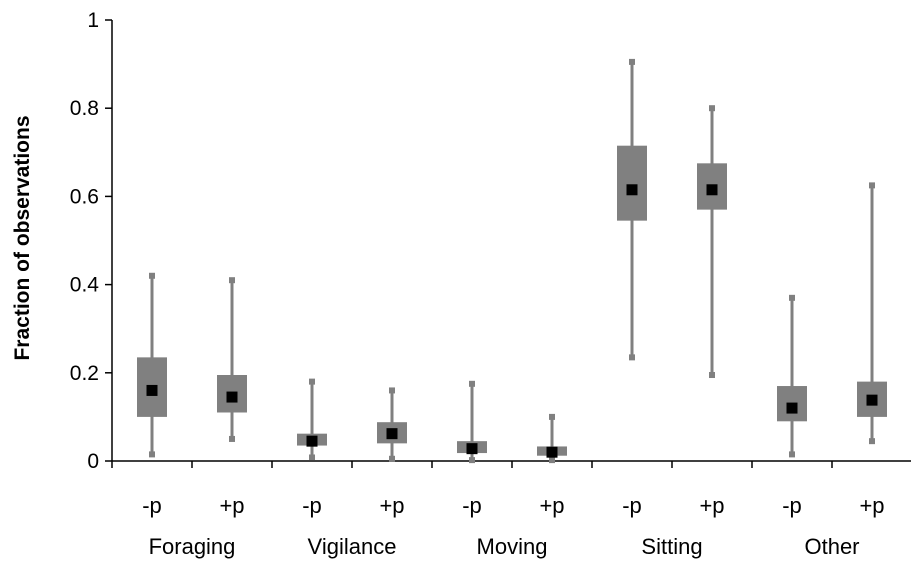 The width and height of the screenshot is (911, 561). I want to click on category-label: Foraging, so click(192, 546).